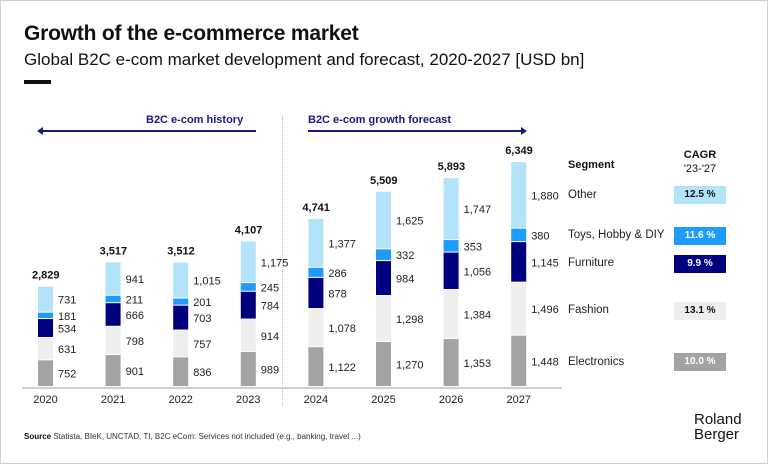 The width and height of the screenshot is (768, 464). Describe the element at coordinates (181, 343) in the screenshot. I see `bar-segment-fashion-2022` at that location.